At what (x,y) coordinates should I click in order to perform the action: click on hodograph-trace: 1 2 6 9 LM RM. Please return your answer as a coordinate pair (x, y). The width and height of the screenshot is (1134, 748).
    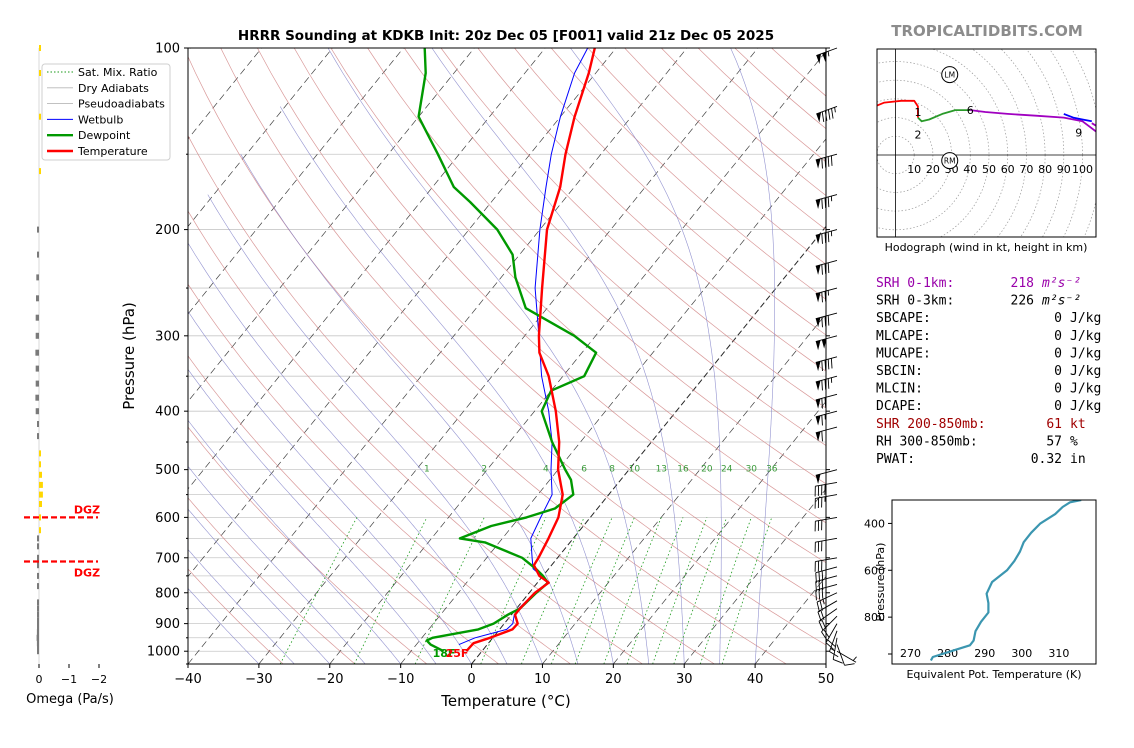
    Looking at the image, I should click on (986, 118).